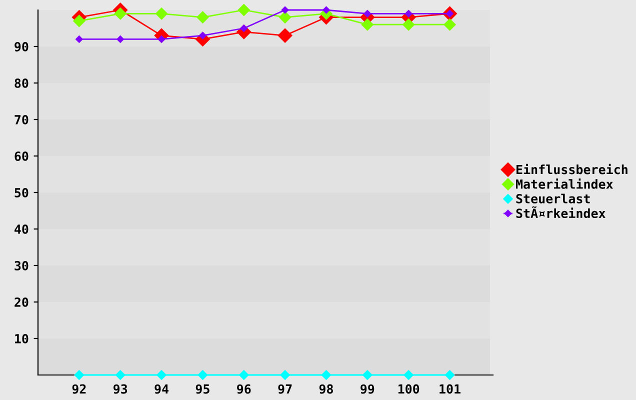 Image resolution: width=636 pixels, height=400 pixels. Describe the element at coordinates (21, 302) in the screenshot. I see `y-tick-label: 20` at that location.